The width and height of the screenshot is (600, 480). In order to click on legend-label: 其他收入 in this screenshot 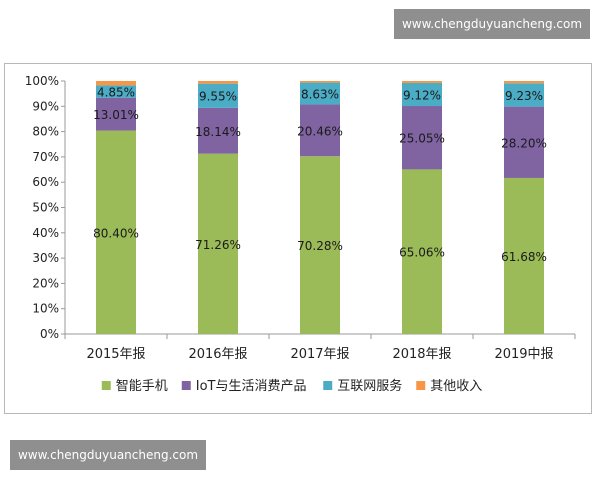, I will do `click(456, 386)`.